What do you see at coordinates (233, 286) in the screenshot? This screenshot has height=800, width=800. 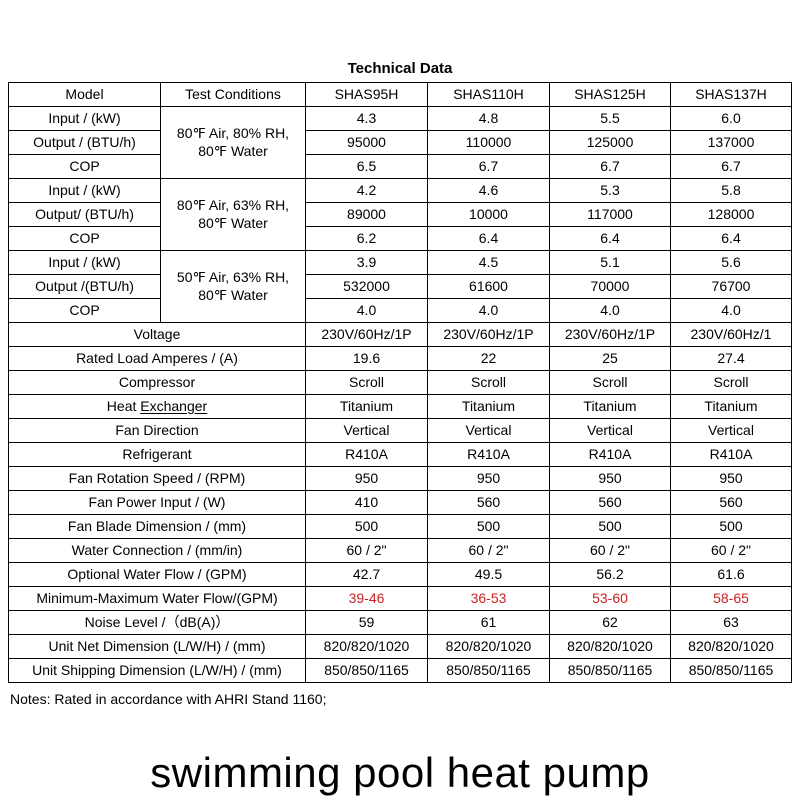 I see `test-condition-cell: 50℉ Air, 63% RH, 80℉ Water` at bounding box center [233, 286].